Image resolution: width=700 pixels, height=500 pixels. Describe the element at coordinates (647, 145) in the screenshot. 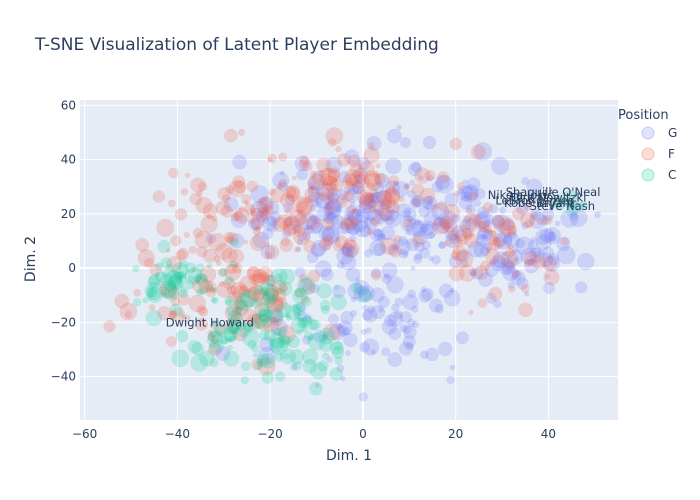

I see `legend: Position GFC` at that location.